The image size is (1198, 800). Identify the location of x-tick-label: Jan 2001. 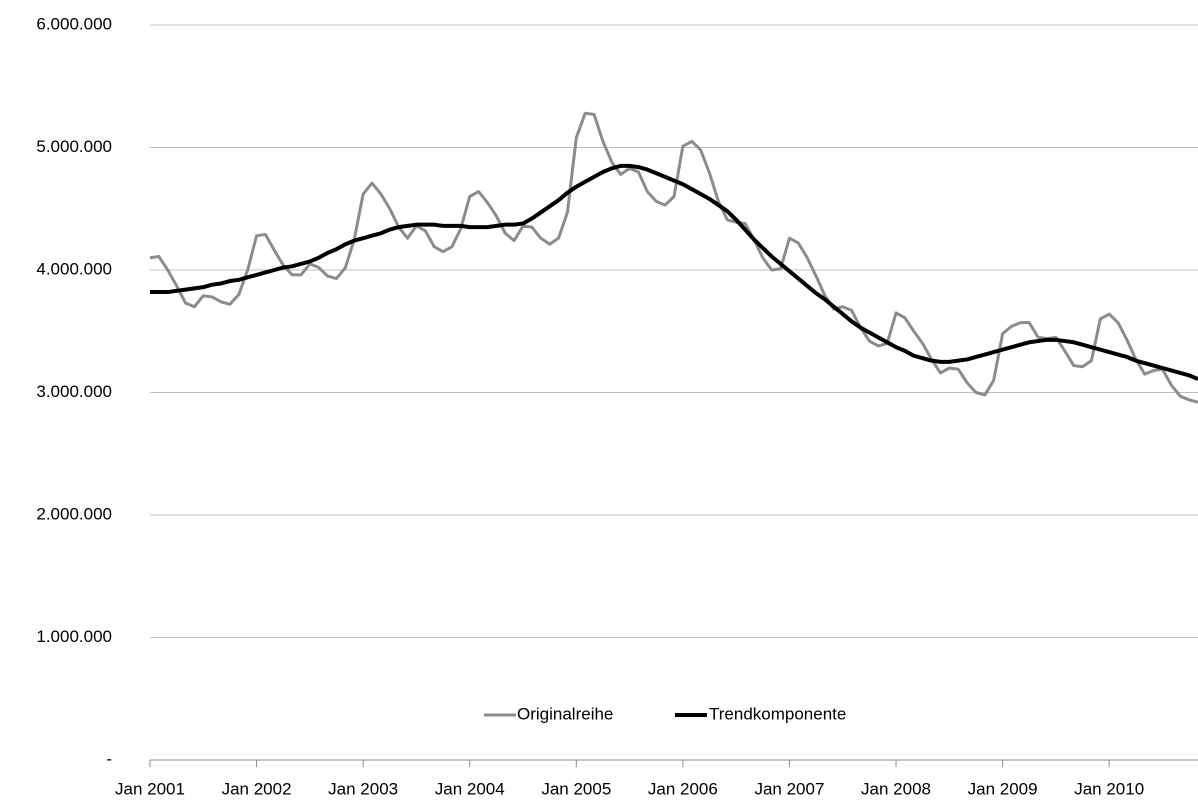
(150, 788).